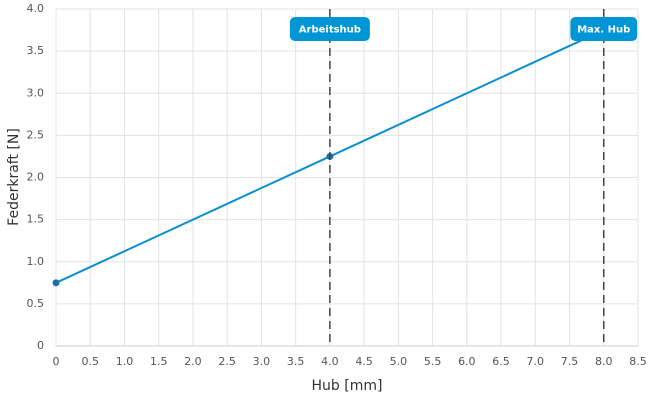  Describe the element at coordinates (36, 92) in the screenshot. I see `y-tick-label: 3.0` at that location.